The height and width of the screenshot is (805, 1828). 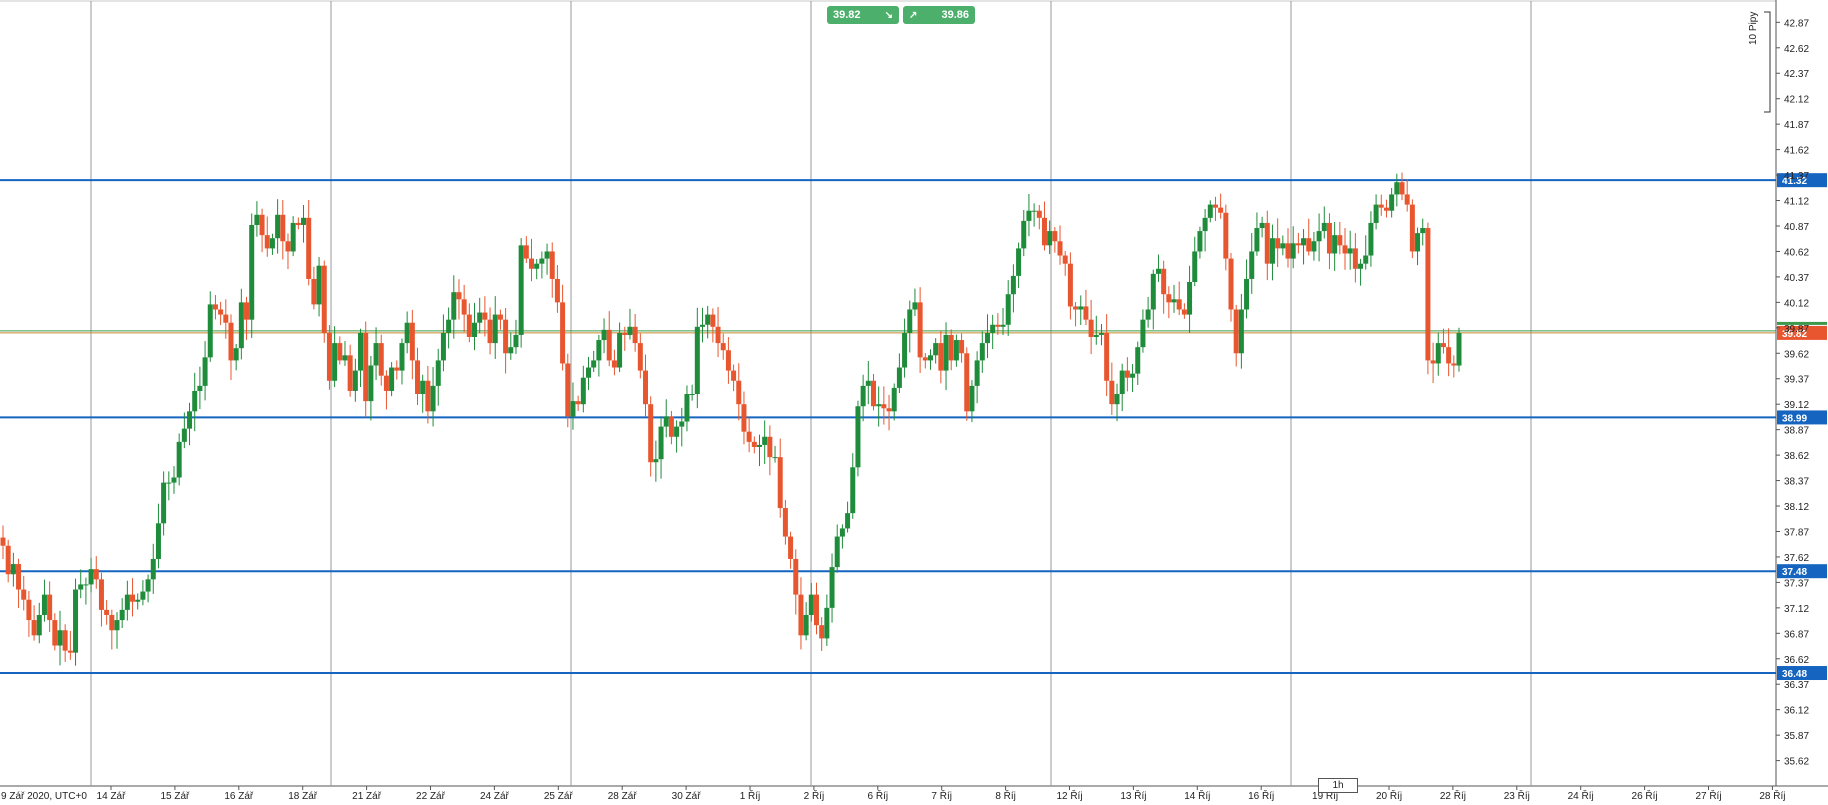 What do you see at coordinates (1796, 380) in the screenshot?
I see `price-tick-label: 39.37` at bounding box center [1796, 380].